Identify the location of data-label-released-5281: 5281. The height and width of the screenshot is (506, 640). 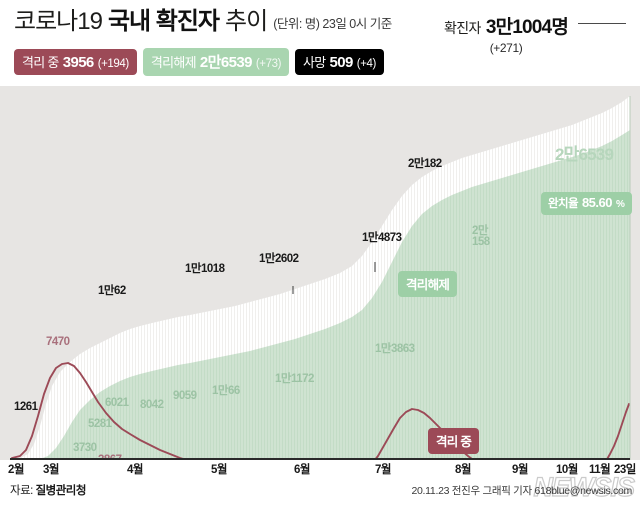
(100, 424).